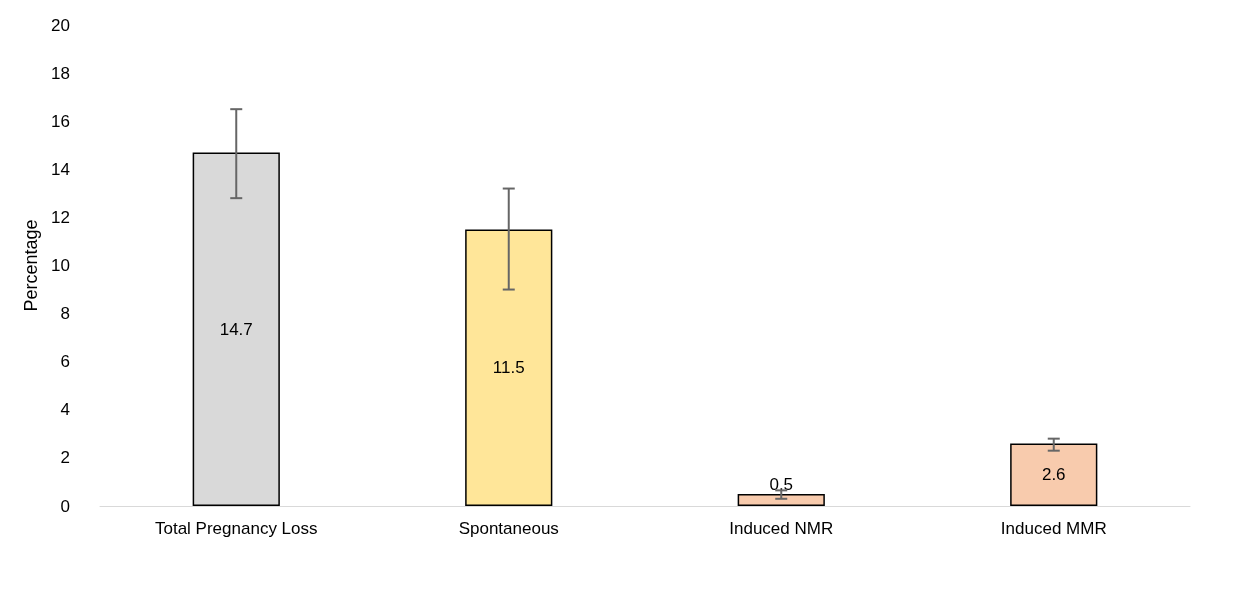 This screenshot has height=594, width=1250. I want to click on x-tick-label: Induced NMR, so click(781, 528).